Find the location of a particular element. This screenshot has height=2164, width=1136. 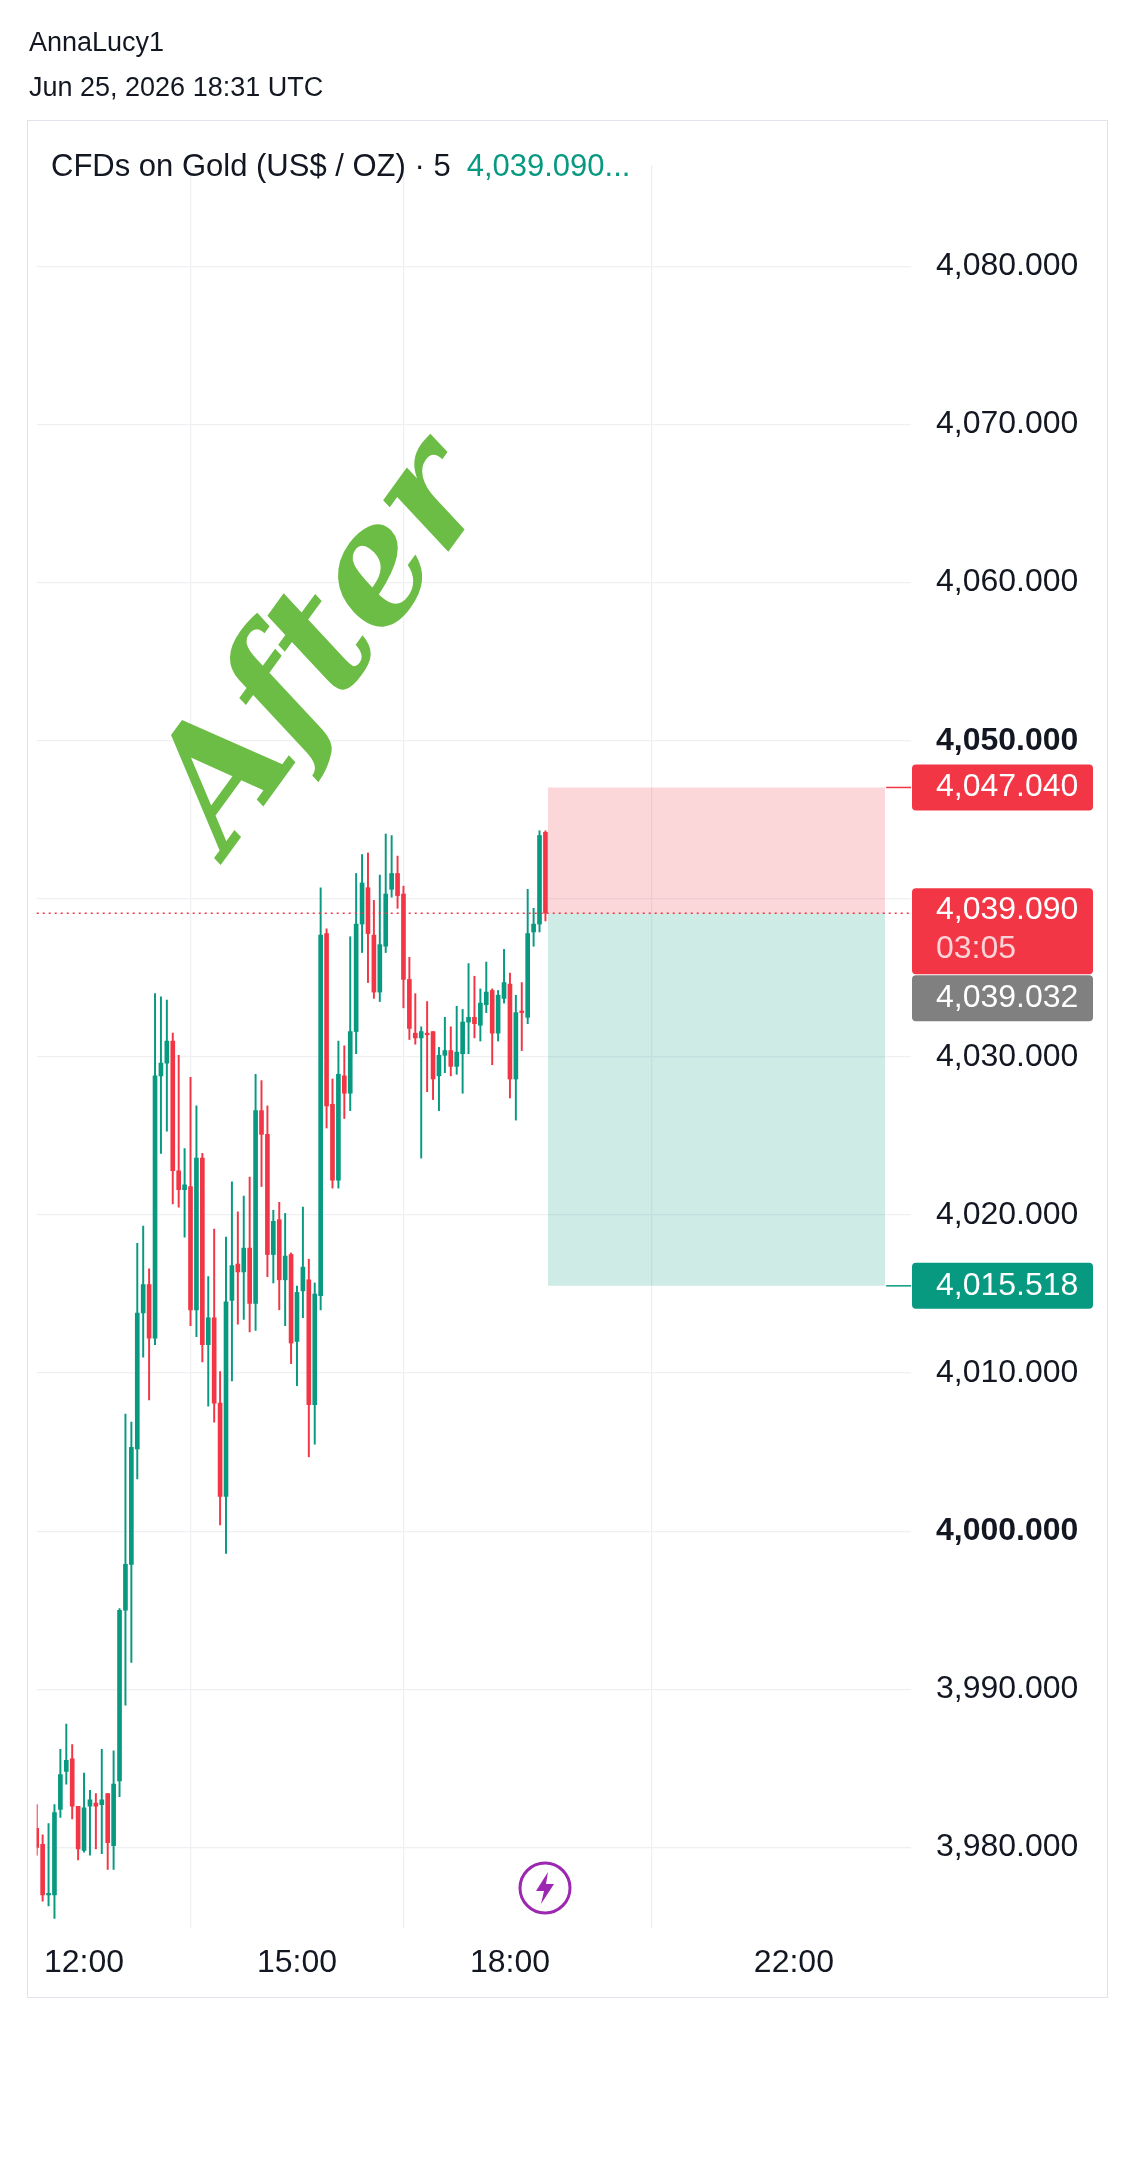

chart-title: CFDs on Gold (US$ / OZ) · 5 is located at coordinates (251, 165).